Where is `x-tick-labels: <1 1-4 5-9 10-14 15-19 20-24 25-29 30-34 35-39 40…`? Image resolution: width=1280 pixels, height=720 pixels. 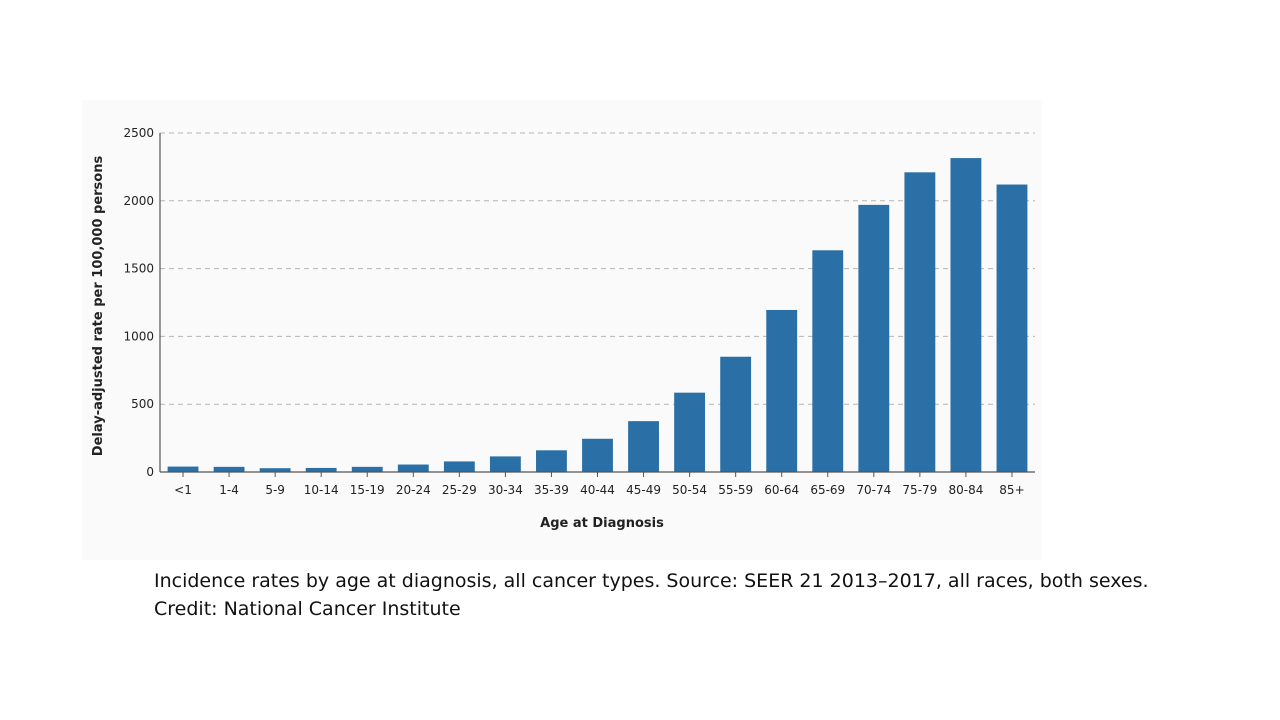
x-tick-labels: <1 1-4 5-9 10-14 15-19 20-24 25-29 30-34 35-39 40… is located at coordinates (599, 490).